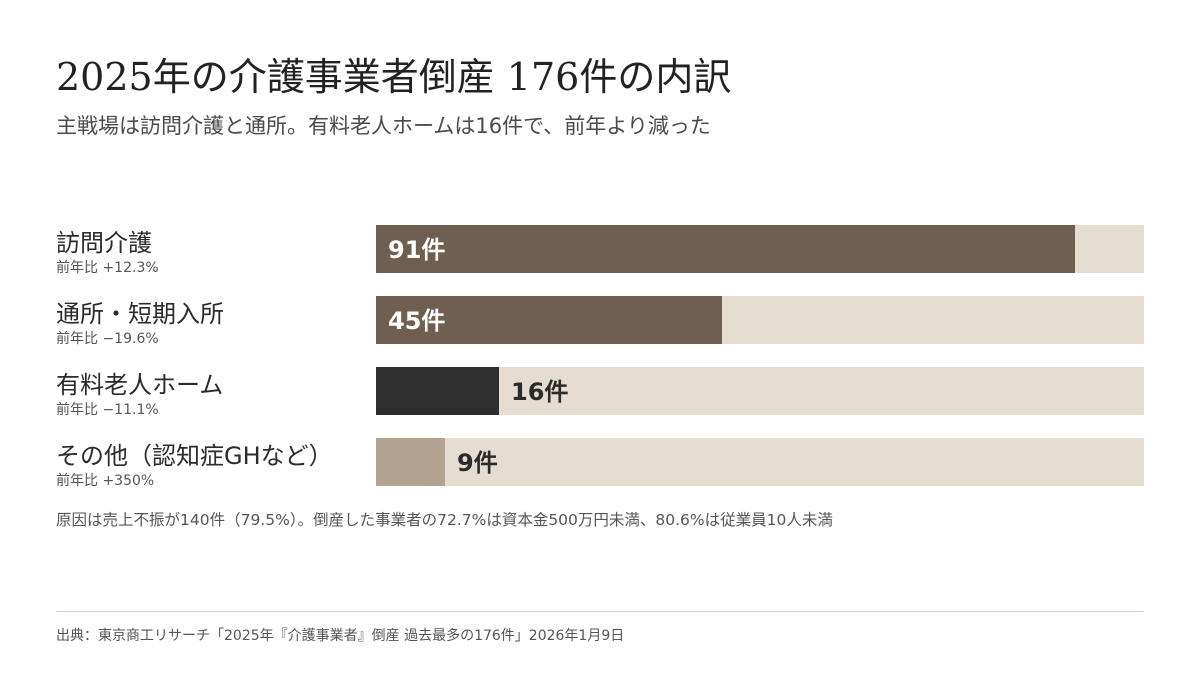 The image size is (1200, 675). I want to click on bar-row: 訪問介護前年比 +12.3% 91件, so click(600, 250).